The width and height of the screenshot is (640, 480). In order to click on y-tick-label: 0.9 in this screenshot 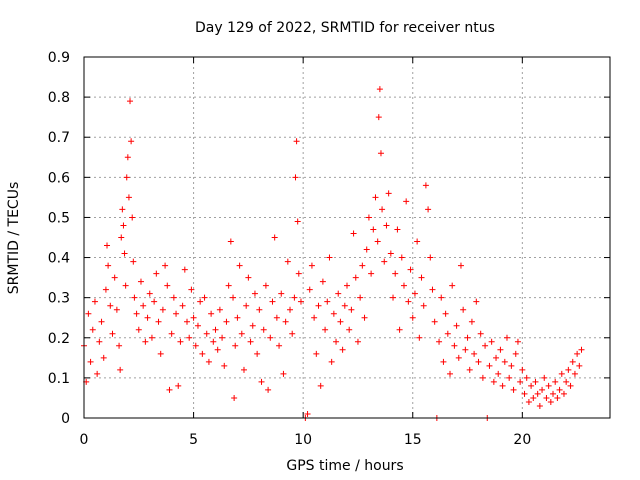, I will do `click(59, 58)`.